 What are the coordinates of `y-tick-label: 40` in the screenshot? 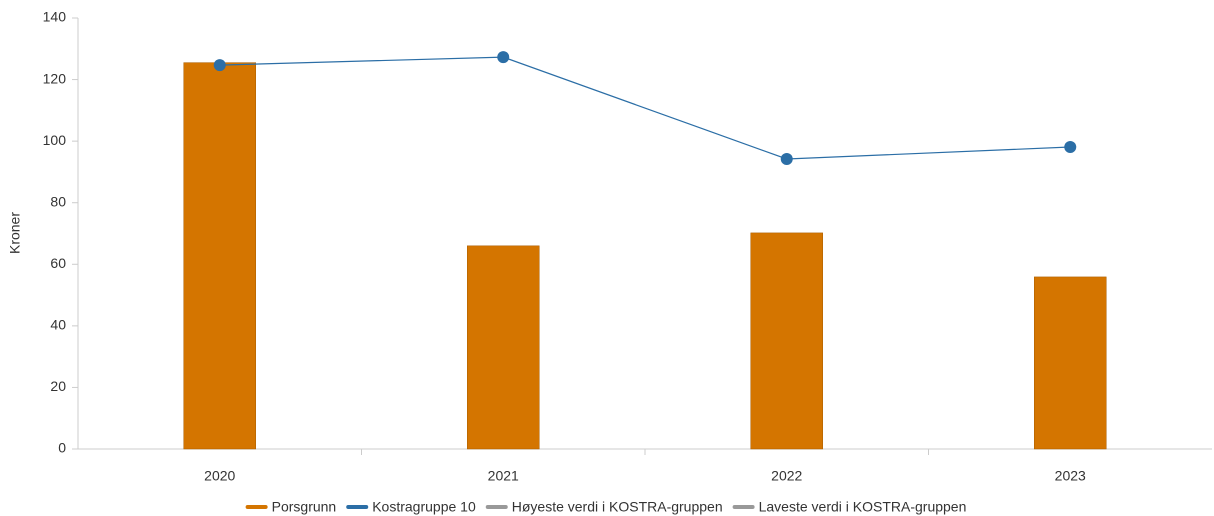 It's located at (58, 325).